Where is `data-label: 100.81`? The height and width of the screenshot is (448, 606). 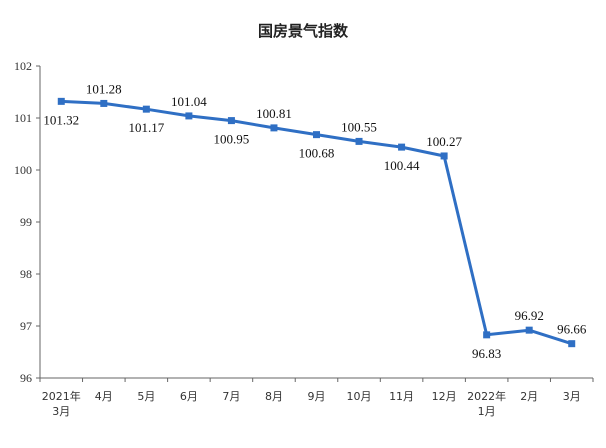 data-label: 100.81 is located at coordinates (274, 113).